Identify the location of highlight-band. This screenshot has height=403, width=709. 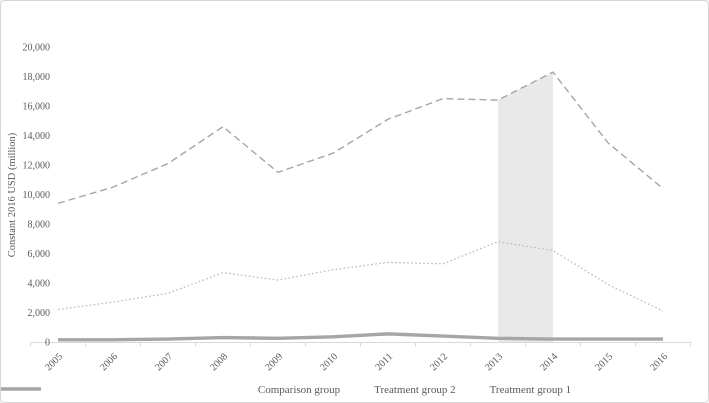
(525, 207).